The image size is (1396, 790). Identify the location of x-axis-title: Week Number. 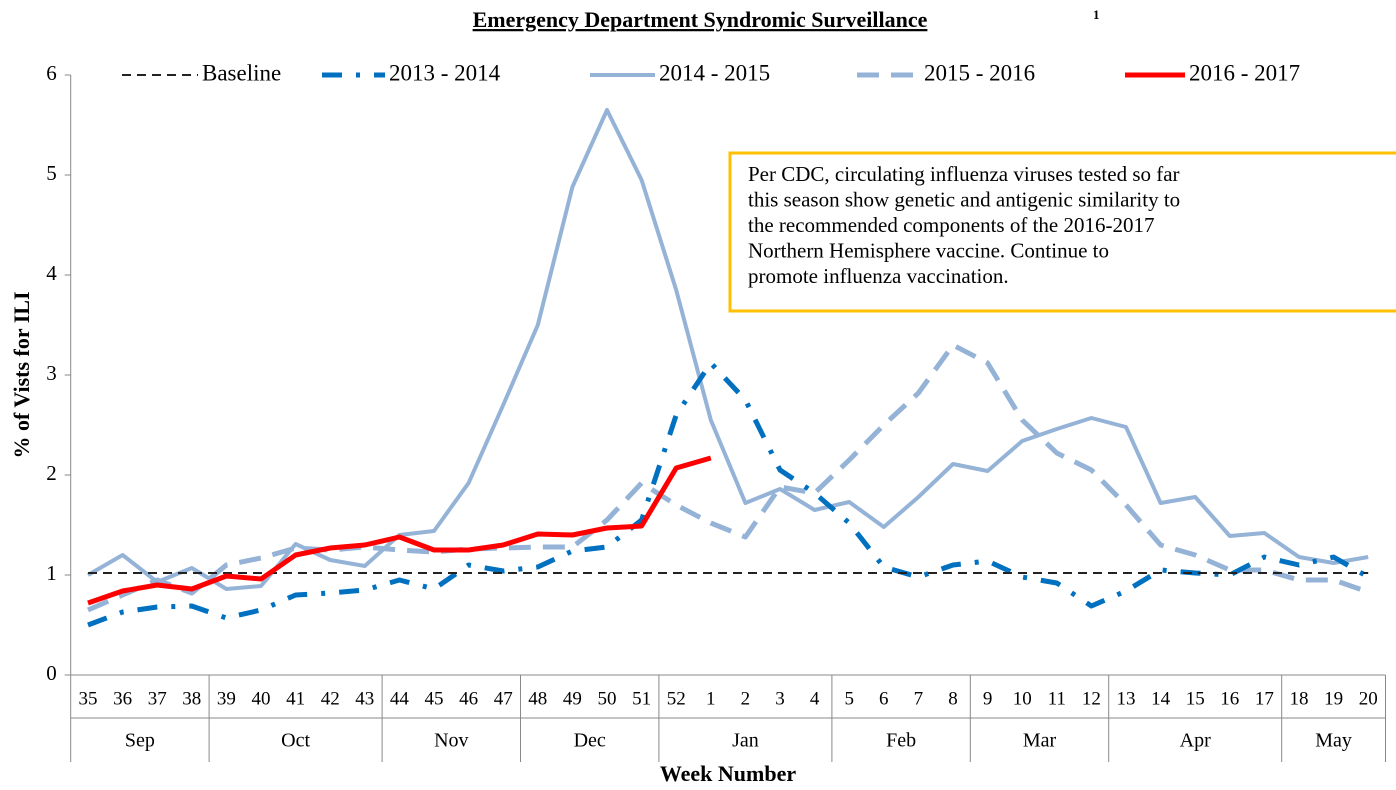
(728, 773).